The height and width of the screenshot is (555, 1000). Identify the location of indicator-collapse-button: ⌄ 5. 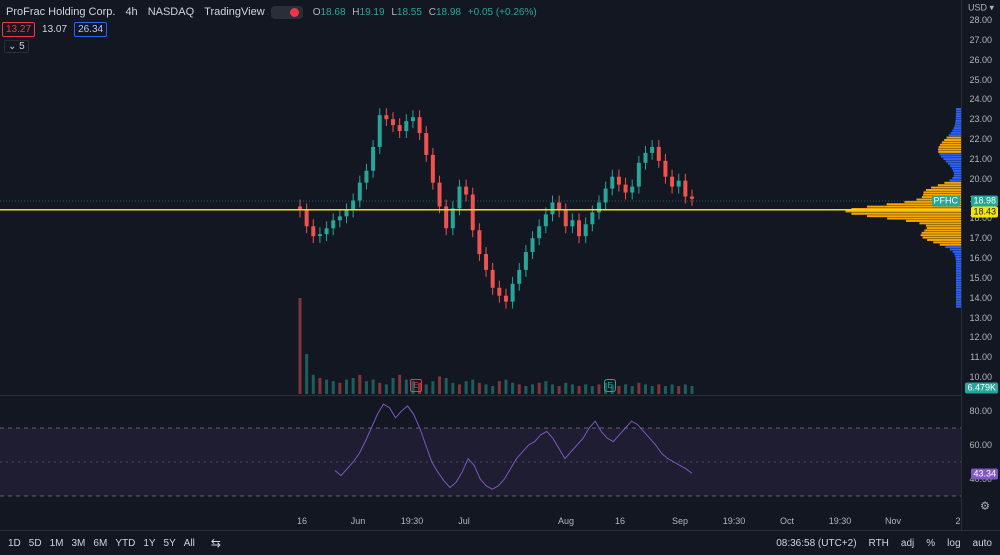
(16, 46).